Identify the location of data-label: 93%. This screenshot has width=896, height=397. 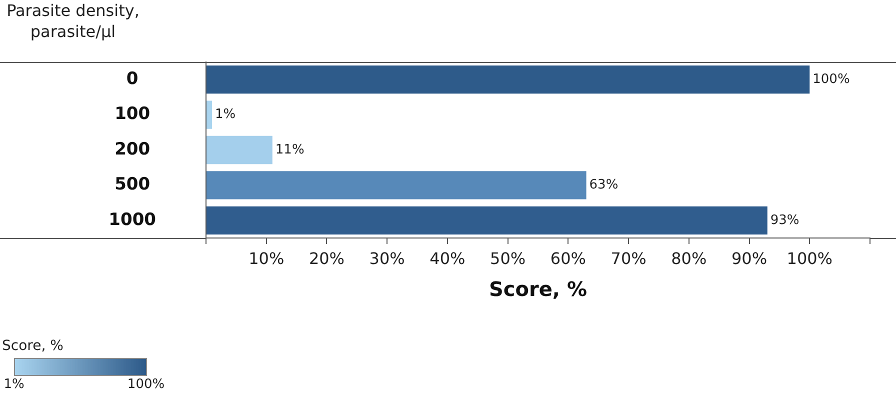
(785, 220).